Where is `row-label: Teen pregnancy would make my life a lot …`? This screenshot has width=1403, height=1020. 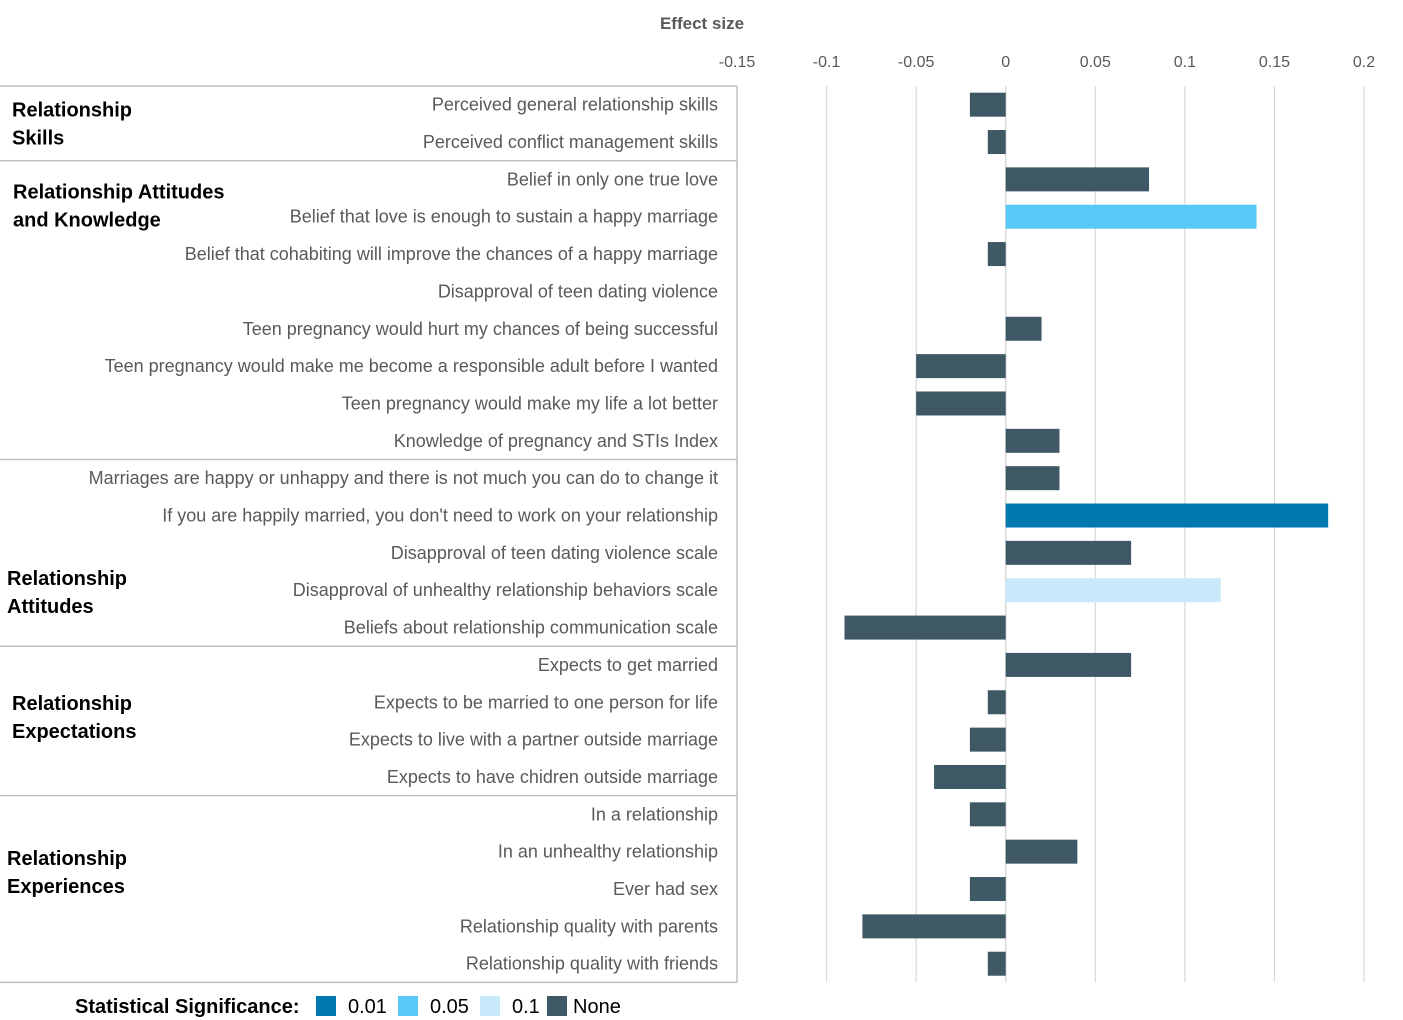
row-label: Teen pregnancy would make my life a lot … is located at coordinates (530, 403).